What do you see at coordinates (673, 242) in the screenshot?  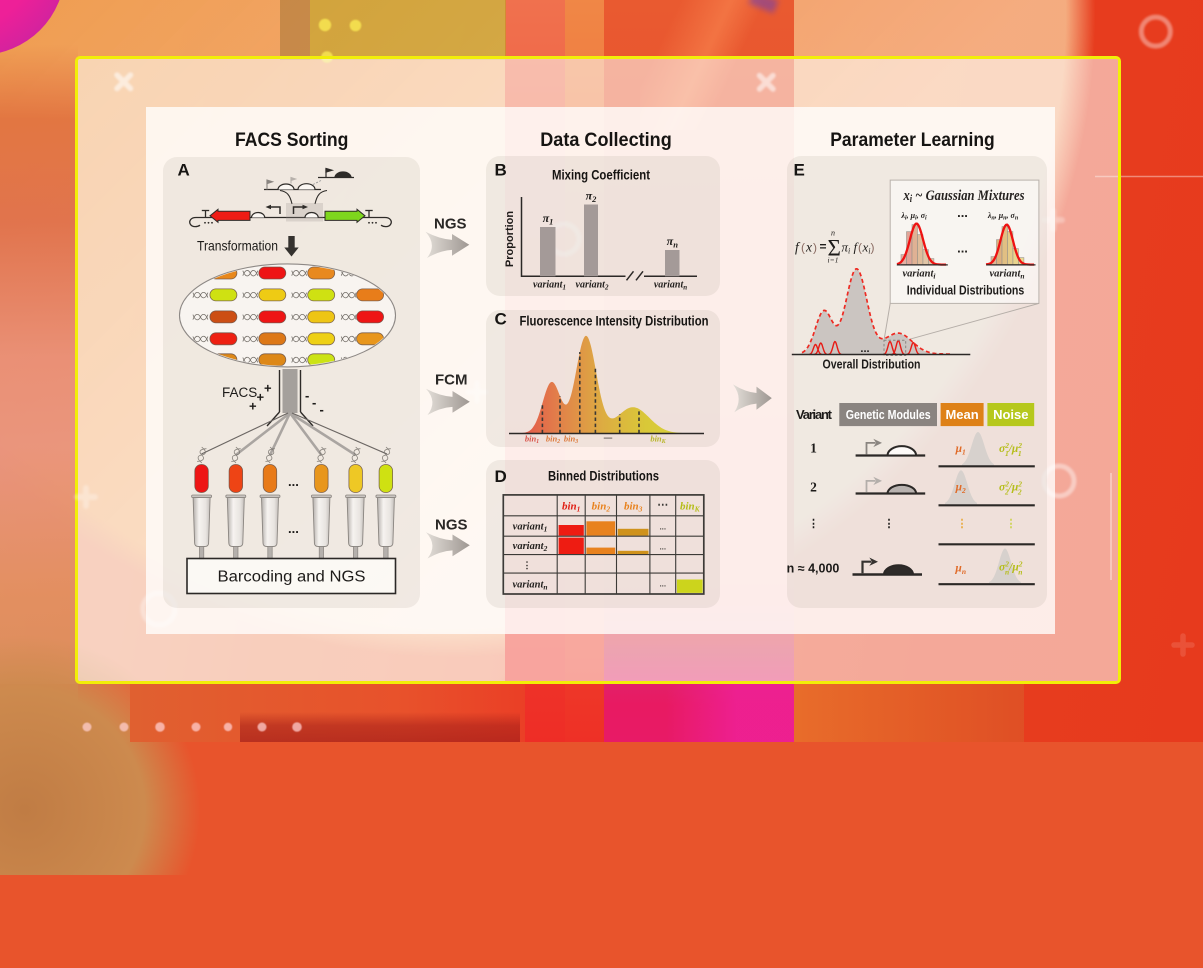 I see `svg-text: πn` at bounding box center [673, 242].